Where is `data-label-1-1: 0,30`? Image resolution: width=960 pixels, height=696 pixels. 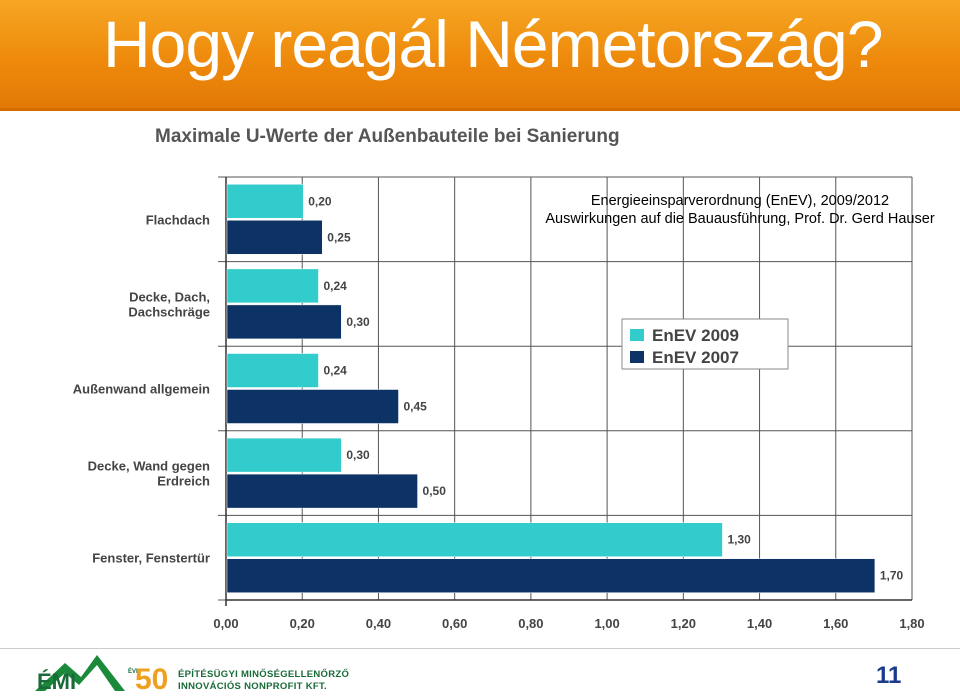 data-label-1-1: 0,30 is located at coordinates (358, 322).